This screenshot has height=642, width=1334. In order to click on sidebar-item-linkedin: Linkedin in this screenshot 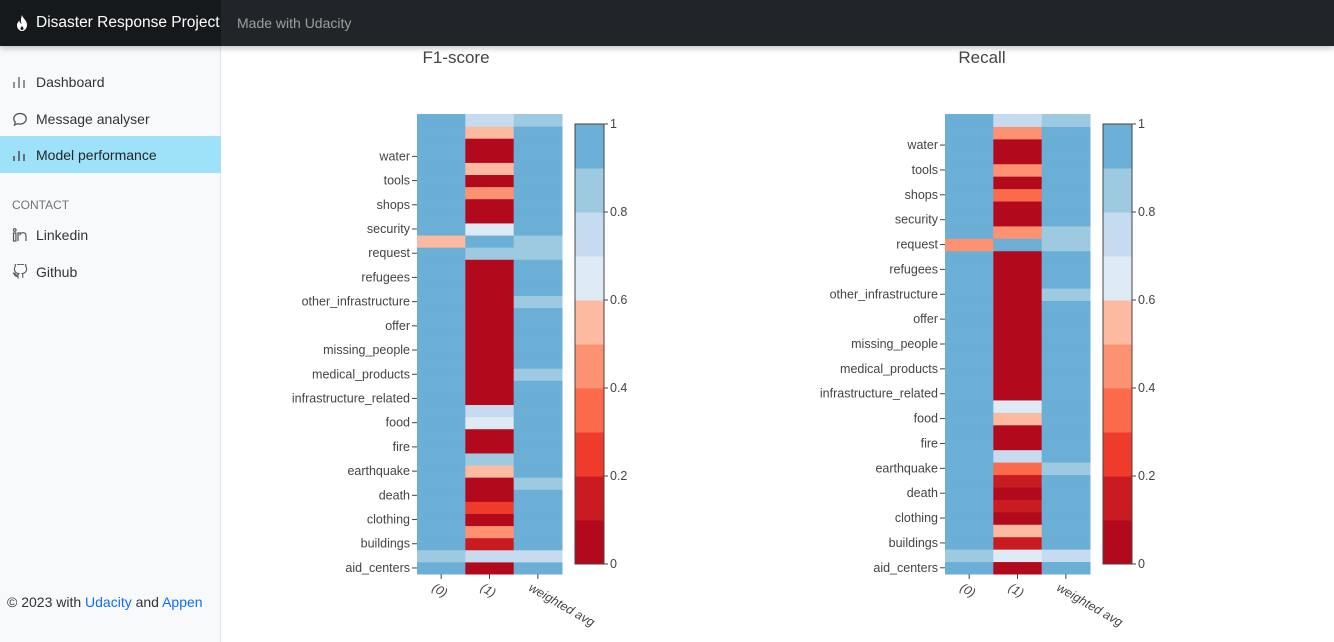, I will do `click(110, 234)`.